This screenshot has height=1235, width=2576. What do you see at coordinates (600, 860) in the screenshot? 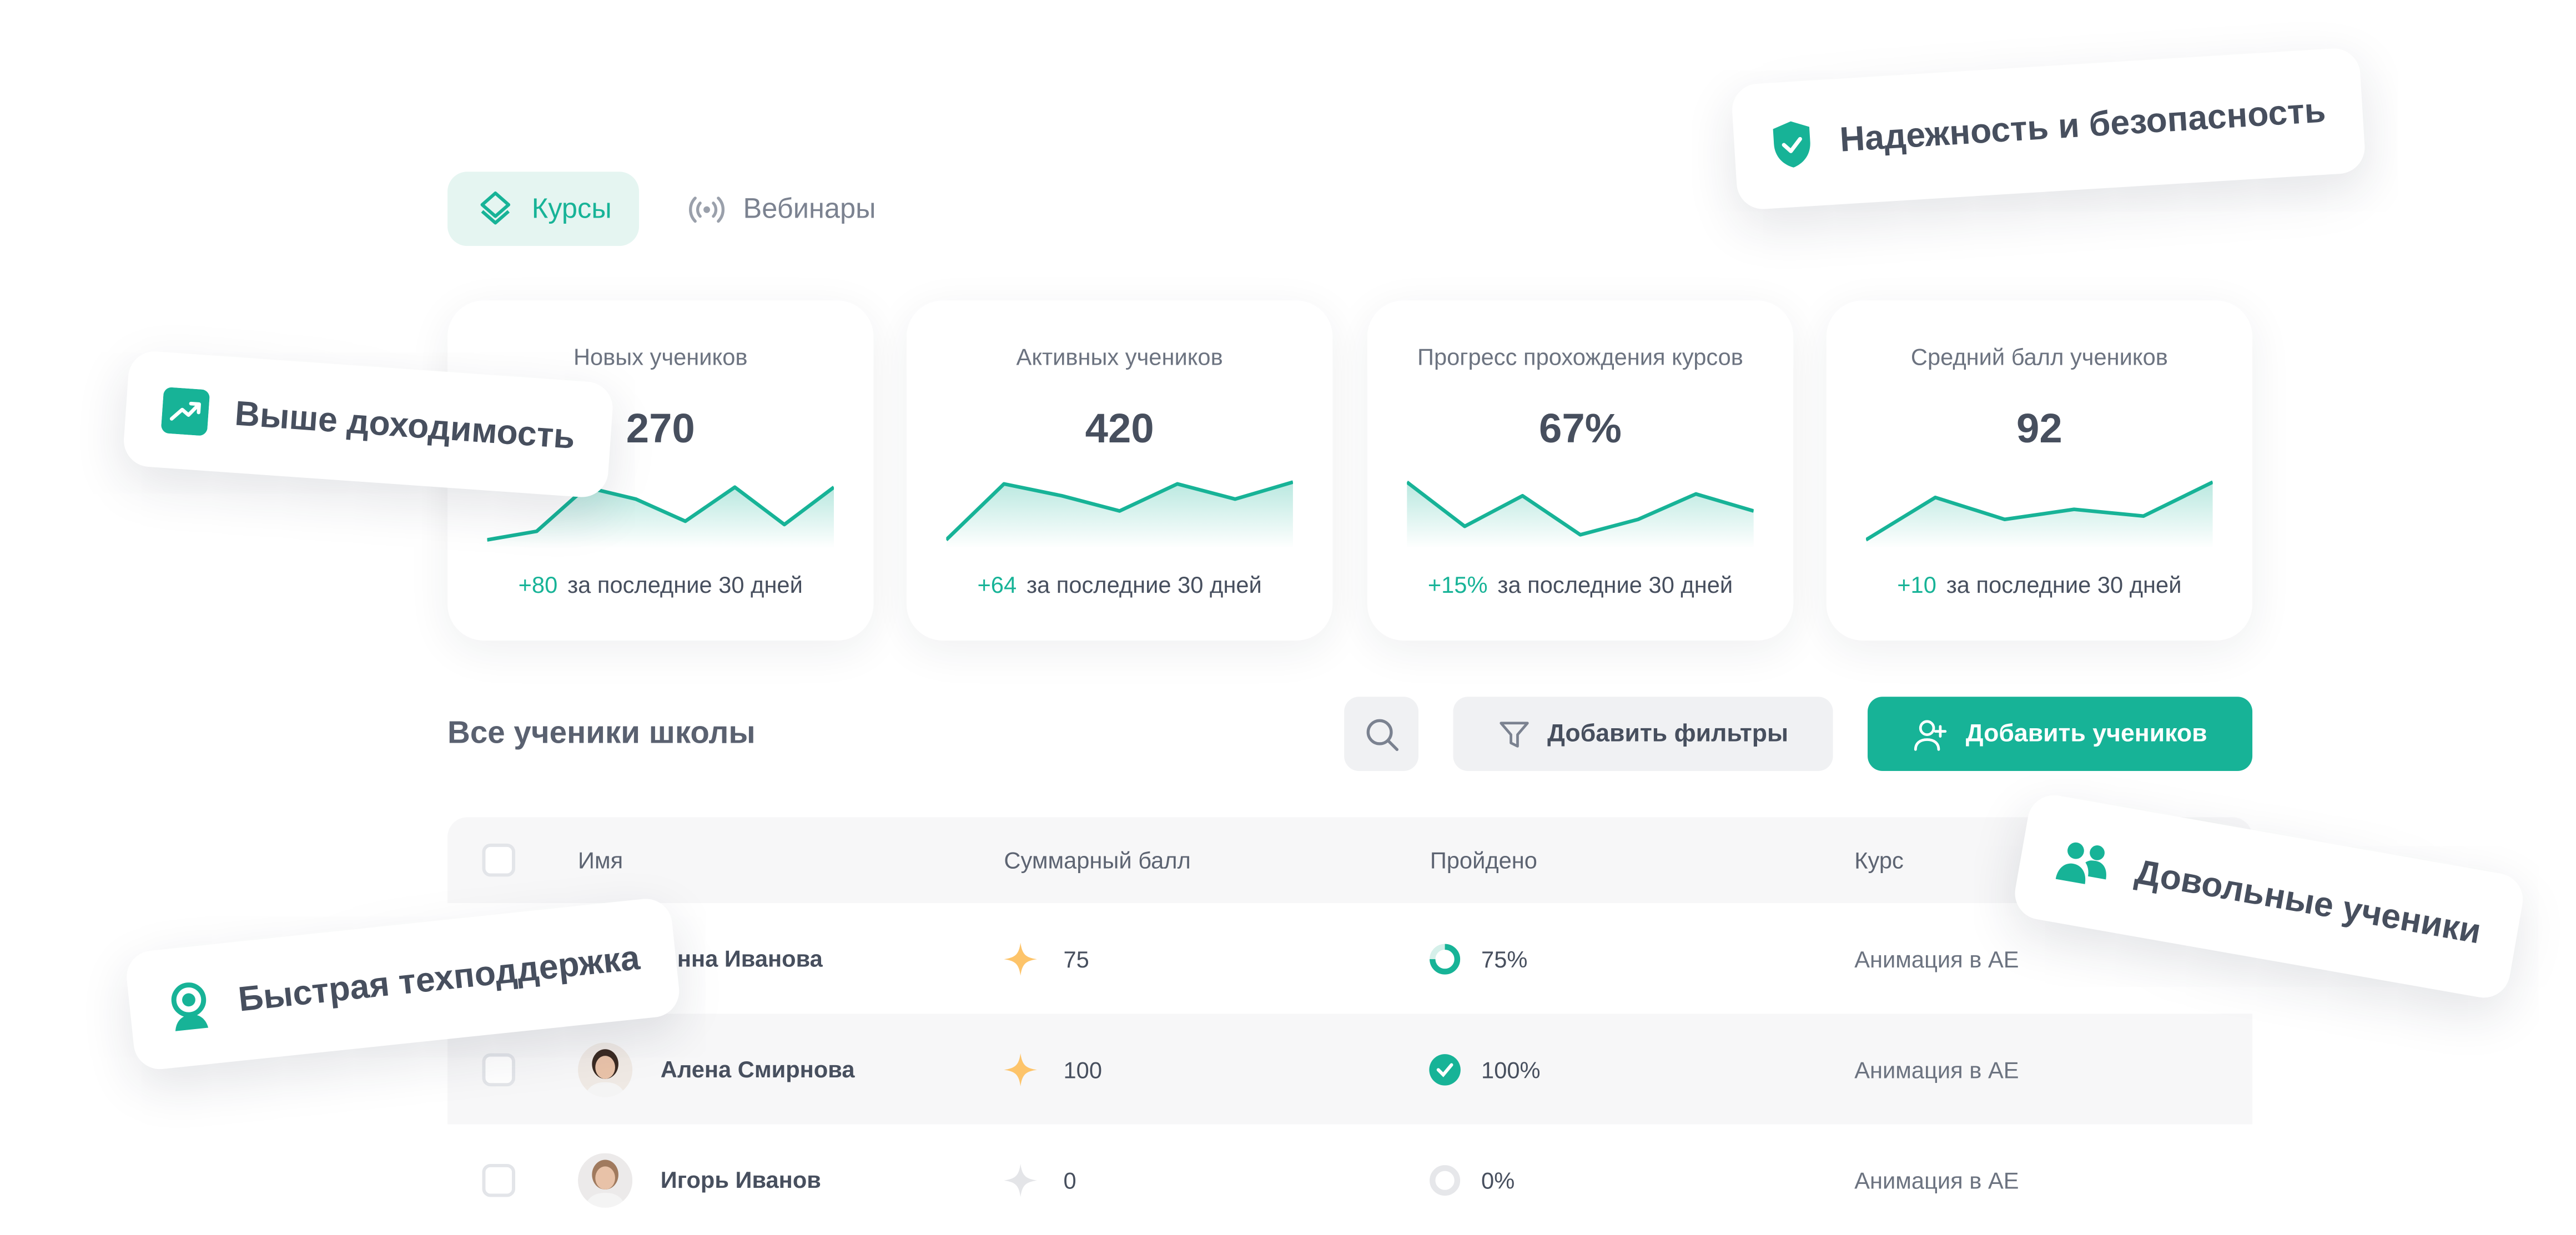
I see `column-name: Имя` at bounding box center [600, 860].